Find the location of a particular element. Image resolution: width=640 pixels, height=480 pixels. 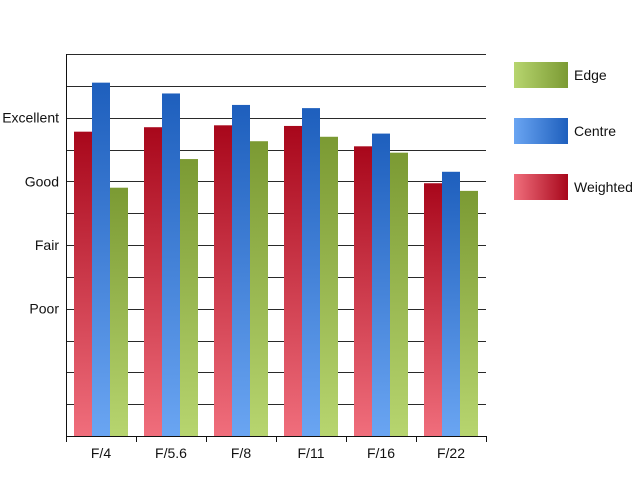

bar-centre-f11 is located at coordinates (311, 272).